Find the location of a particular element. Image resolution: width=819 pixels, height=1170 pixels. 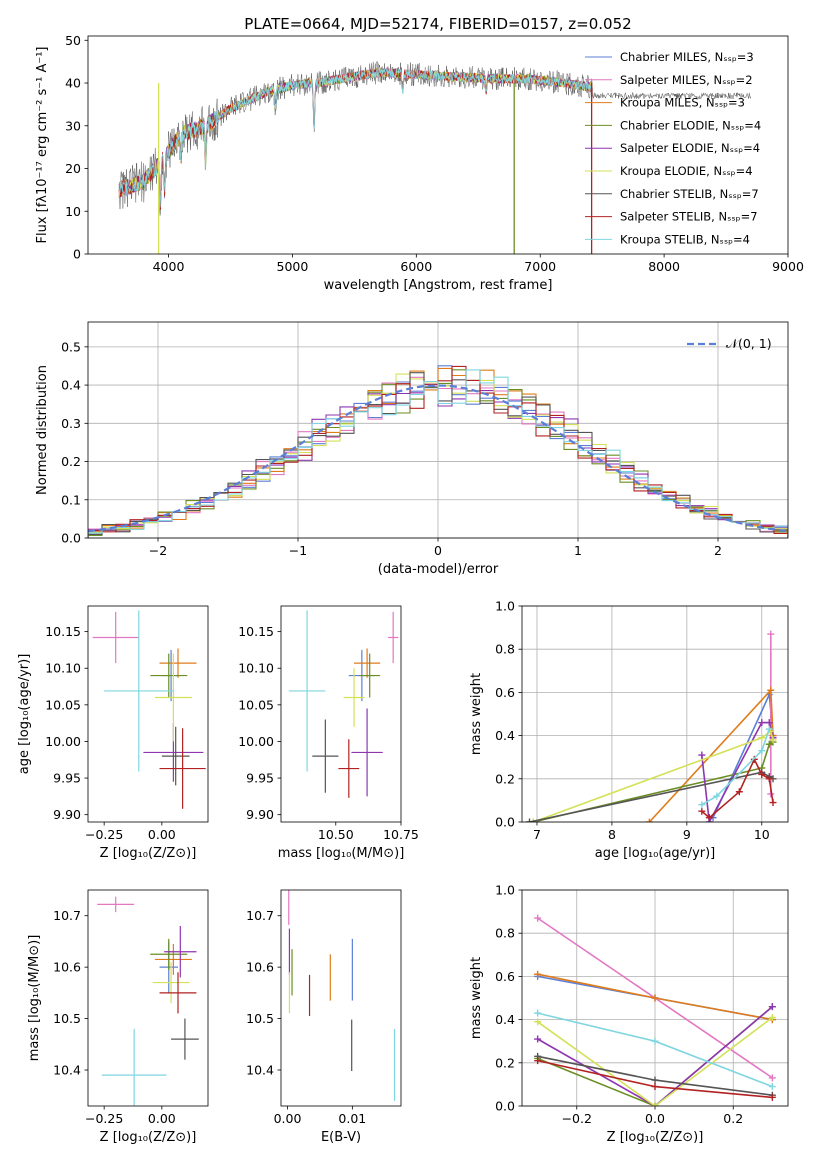

legend-entry: Salpeter STELIB, Nₛₛₚ=7 is located at coordinates (689, 217).